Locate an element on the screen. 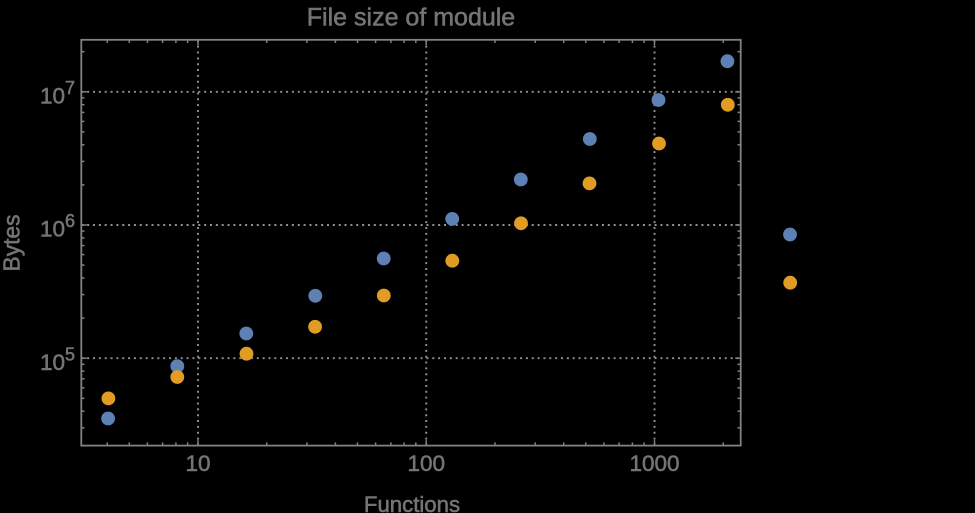 The height and width of the screenshot is (513, 975). svg-text: 1000 is located at coordinates (654, 463).